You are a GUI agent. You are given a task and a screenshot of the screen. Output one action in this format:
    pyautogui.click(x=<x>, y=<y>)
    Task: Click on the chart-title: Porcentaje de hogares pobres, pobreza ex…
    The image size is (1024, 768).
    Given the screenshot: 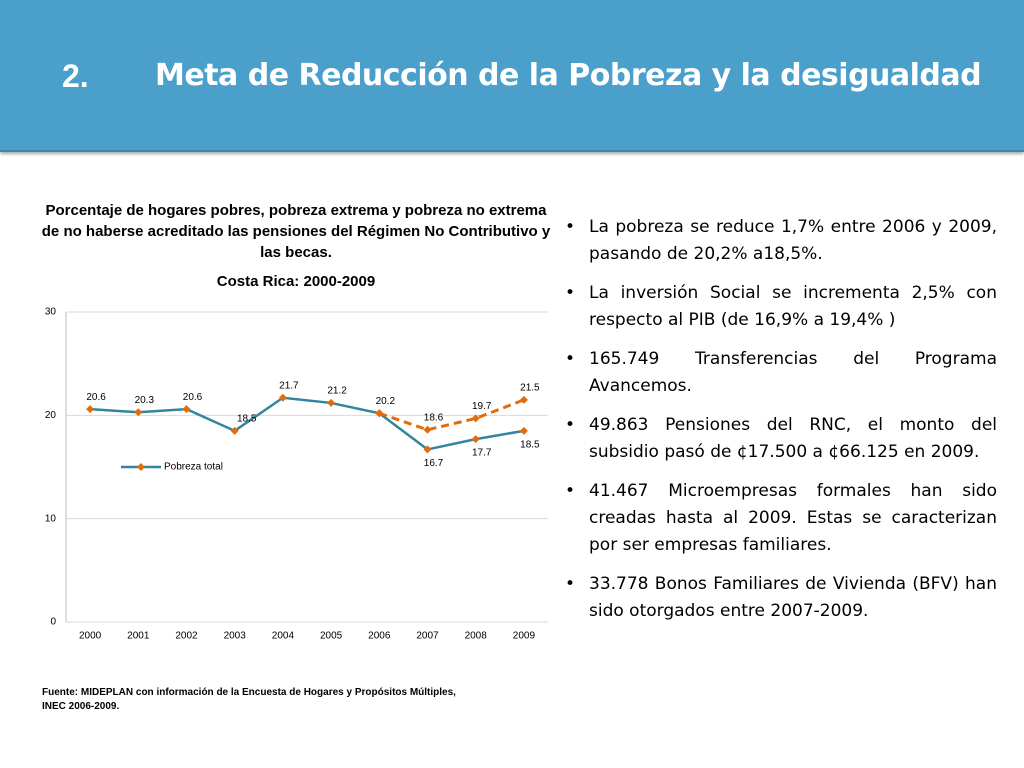 What is the action you would take?
    pyautogui.click(x=296, y=231)
    